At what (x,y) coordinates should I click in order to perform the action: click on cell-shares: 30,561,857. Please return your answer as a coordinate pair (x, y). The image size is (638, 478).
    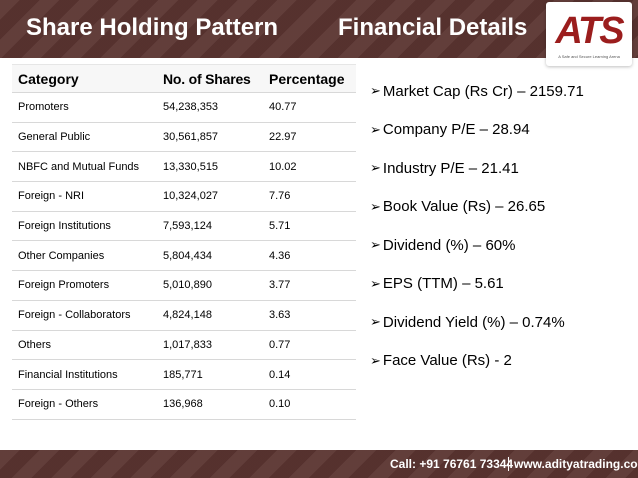
    Looking at the image, I should click on (191, 137).